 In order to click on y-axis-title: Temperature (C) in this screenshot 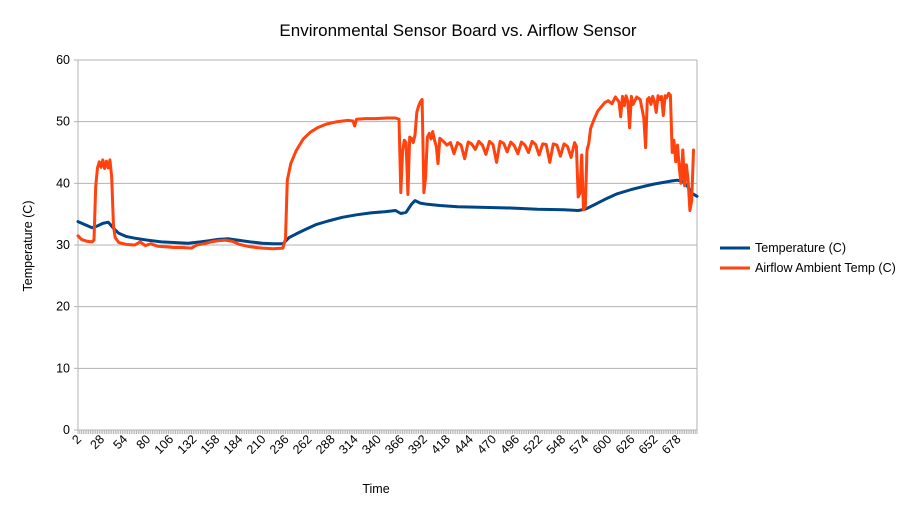, I will do `click(28, 246)`.